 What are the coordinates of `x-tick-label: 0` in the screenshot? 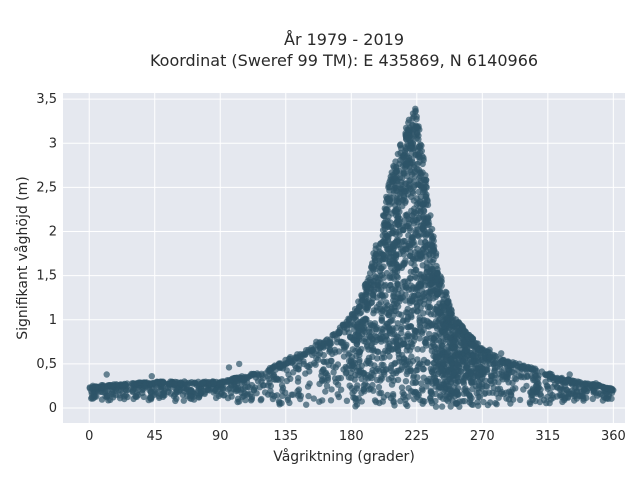 It's located at (89, 436).